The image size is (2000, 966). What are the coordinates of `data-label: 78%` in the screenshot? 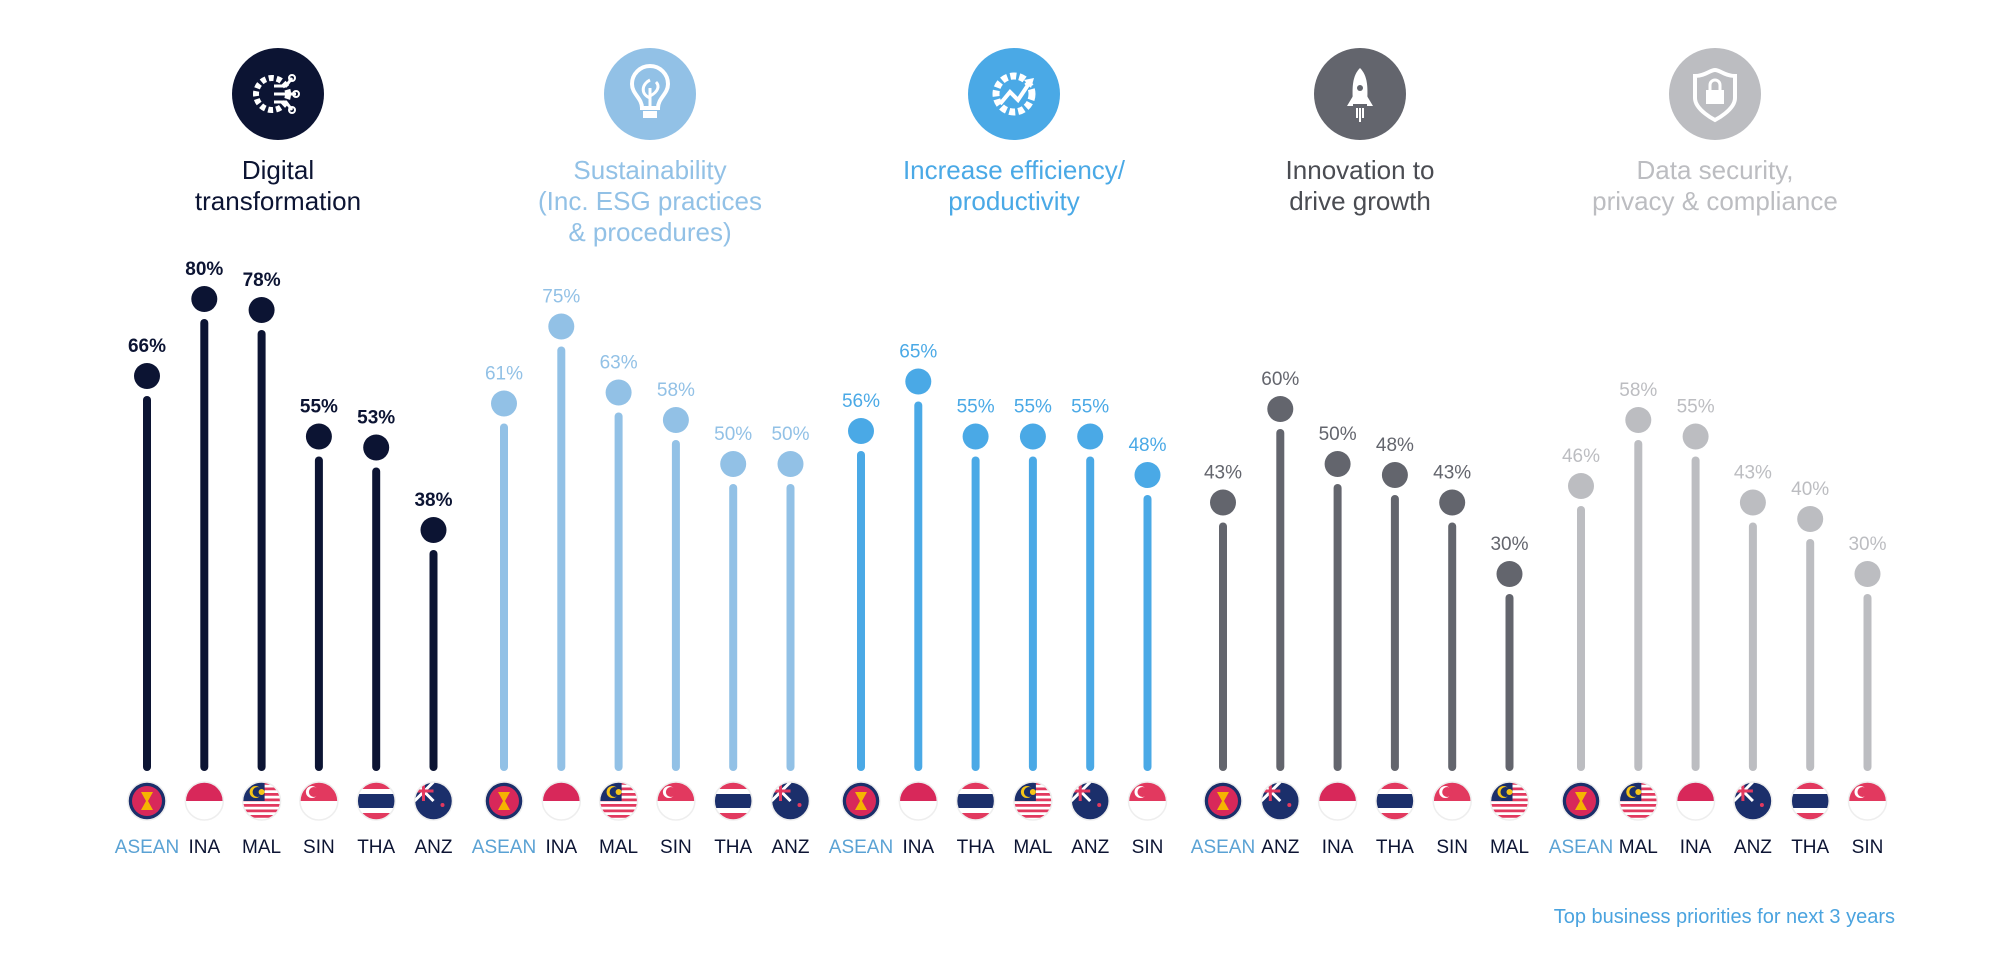 It's located at (262, 280).